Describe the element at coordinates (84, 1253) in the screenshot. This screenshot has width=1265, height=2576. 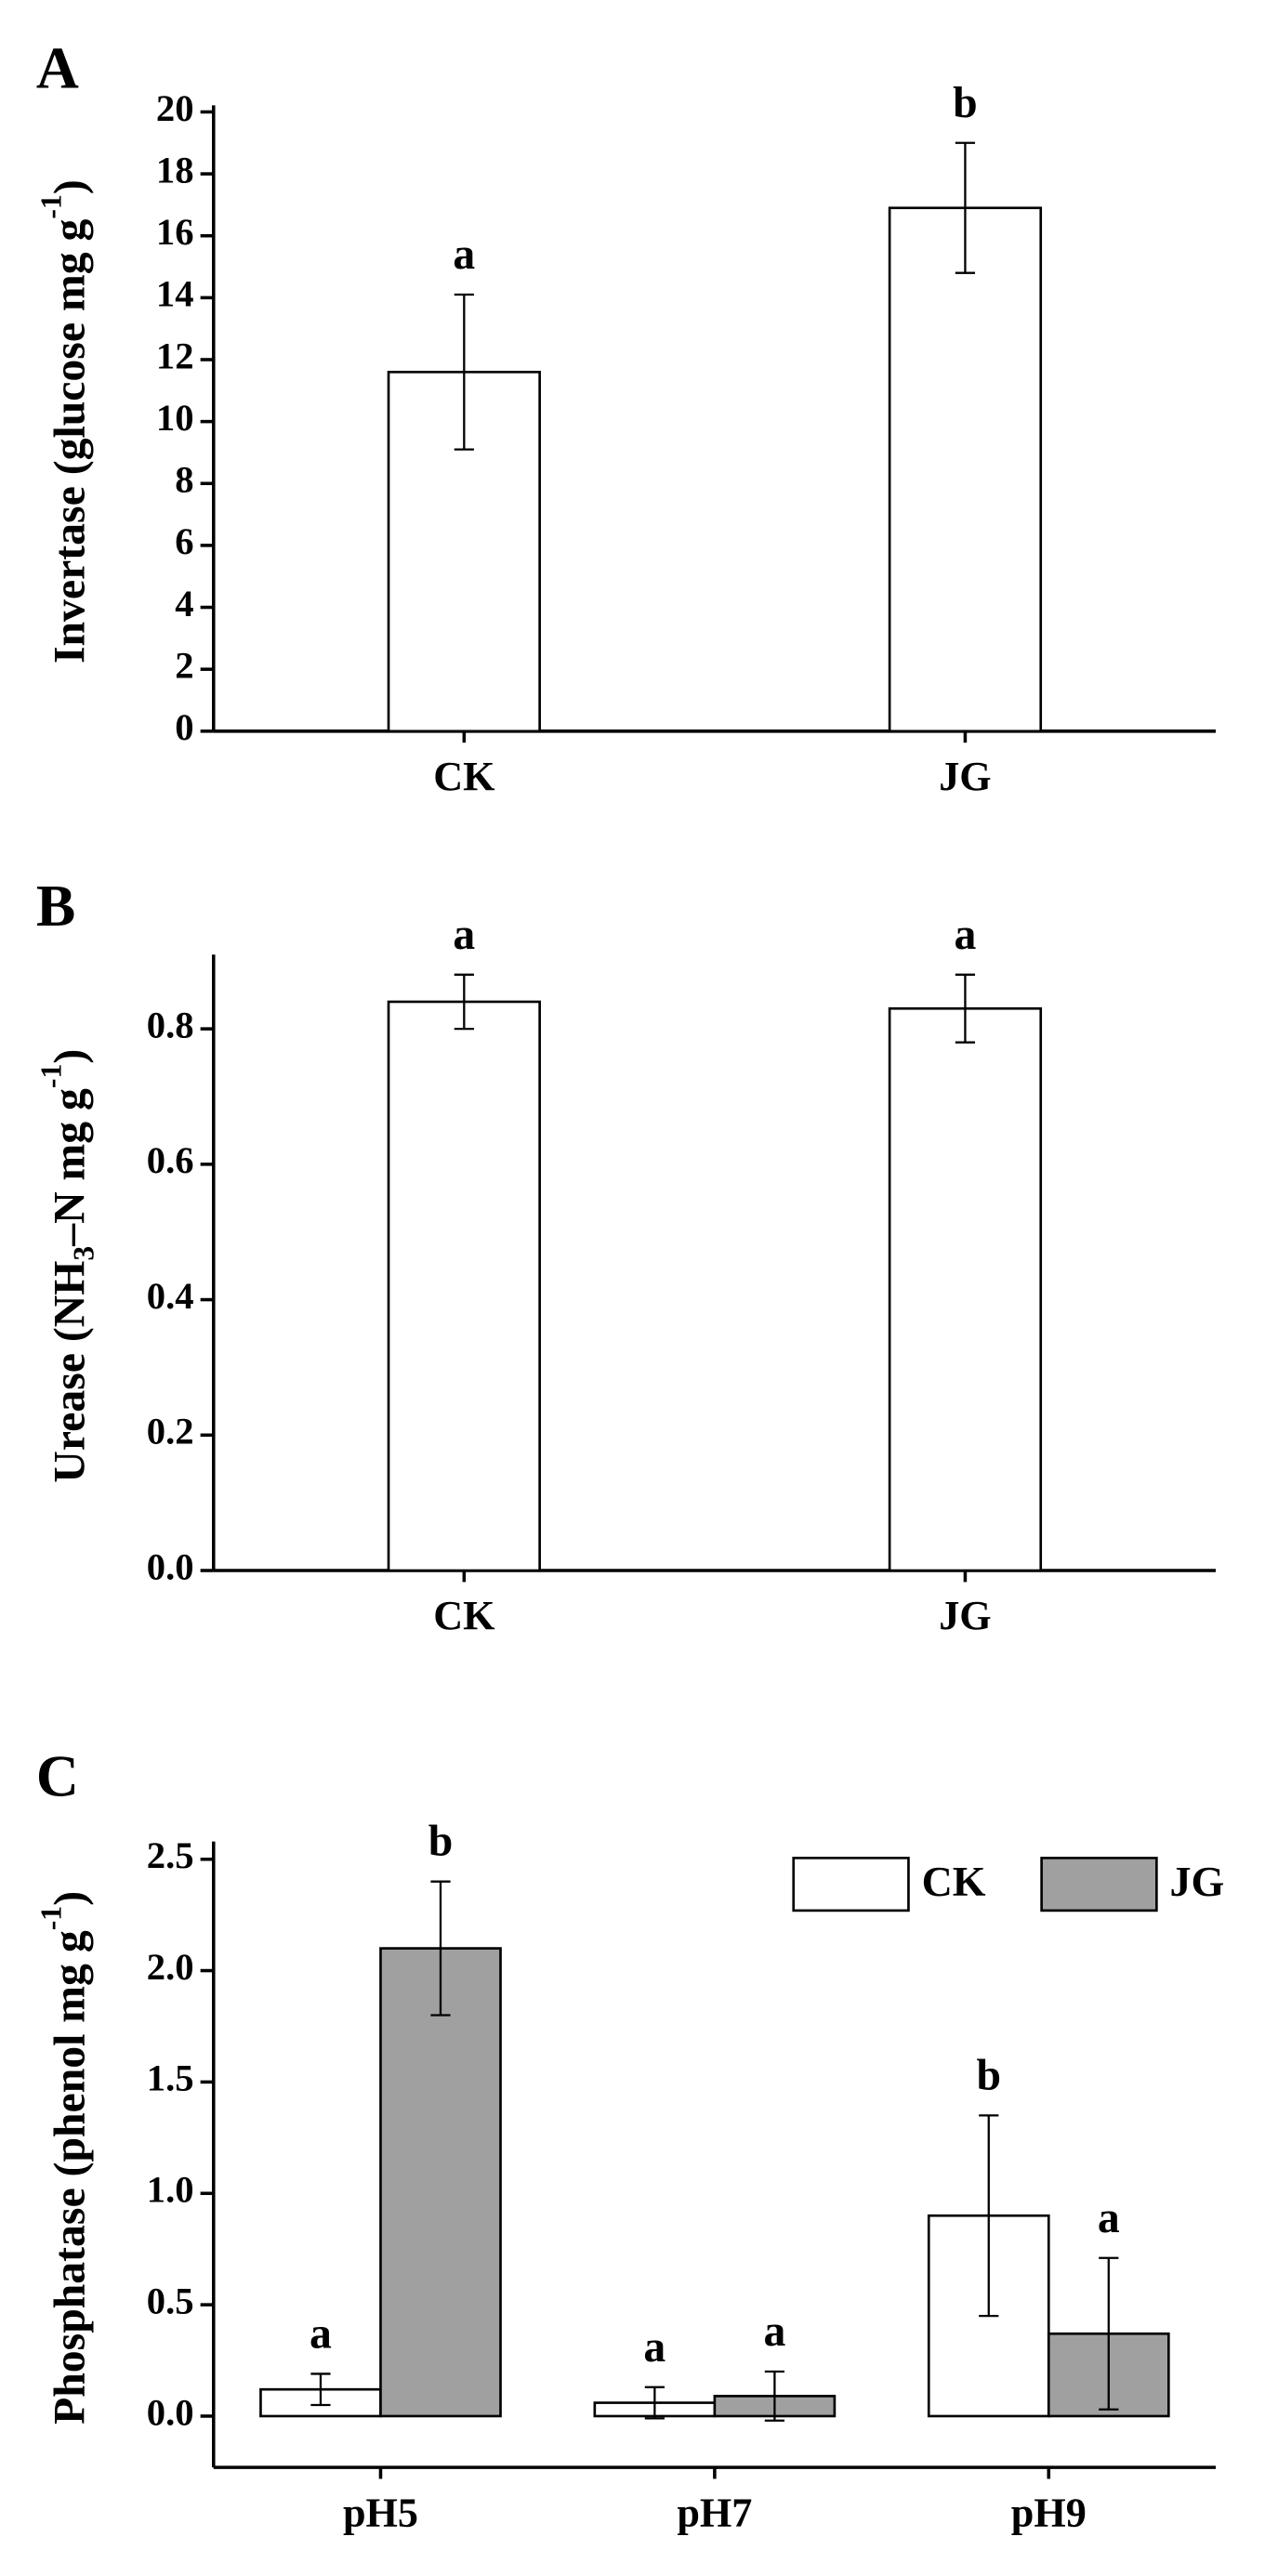
I see `y-label-part: 3` at that location.